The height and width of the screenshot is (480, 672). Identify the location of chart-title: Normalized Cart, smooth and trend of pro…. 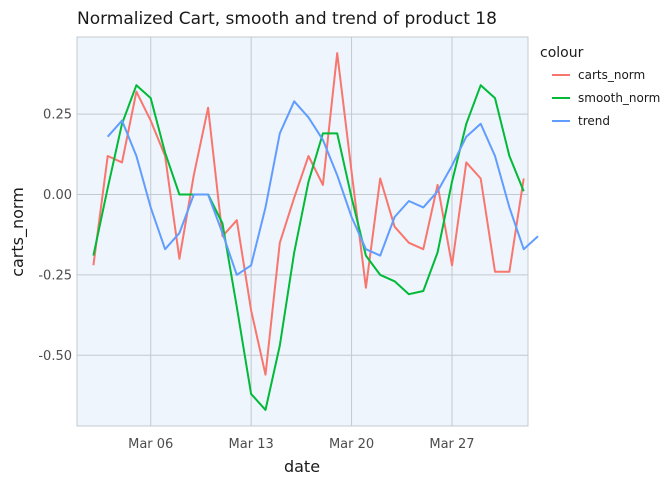
(287, 19).